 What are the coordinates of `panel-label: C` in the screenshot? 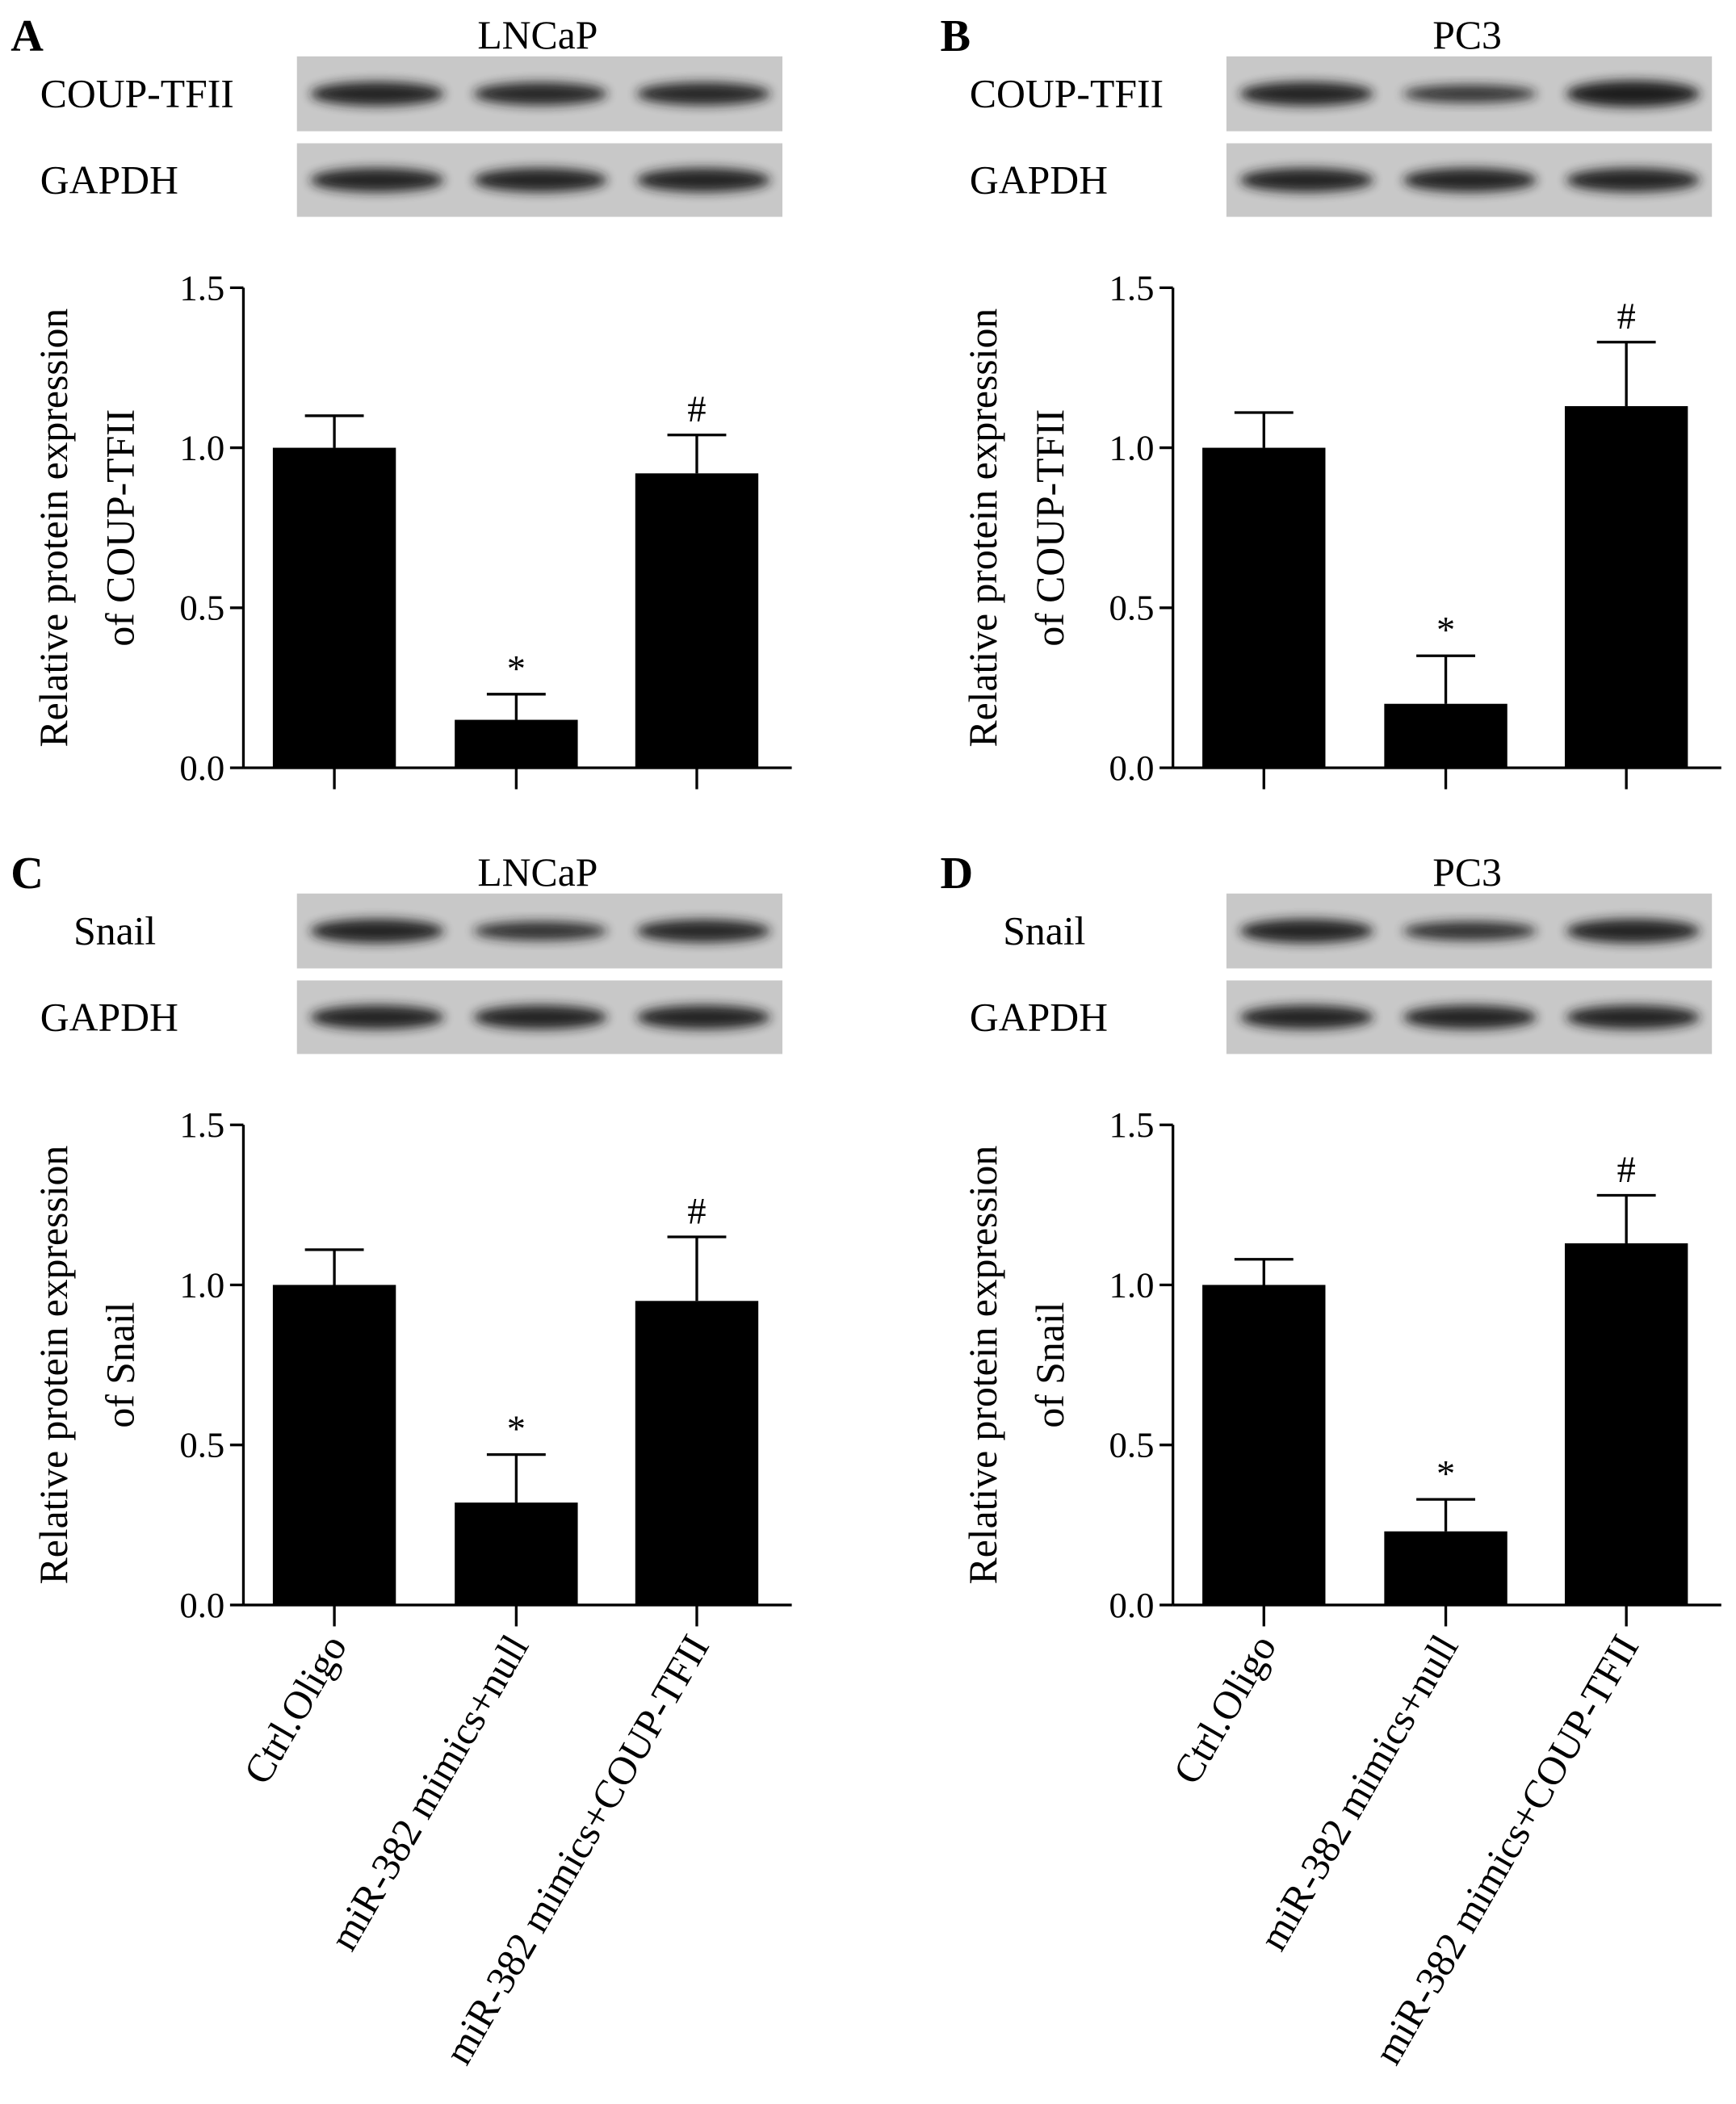 It's located at (27, 874).